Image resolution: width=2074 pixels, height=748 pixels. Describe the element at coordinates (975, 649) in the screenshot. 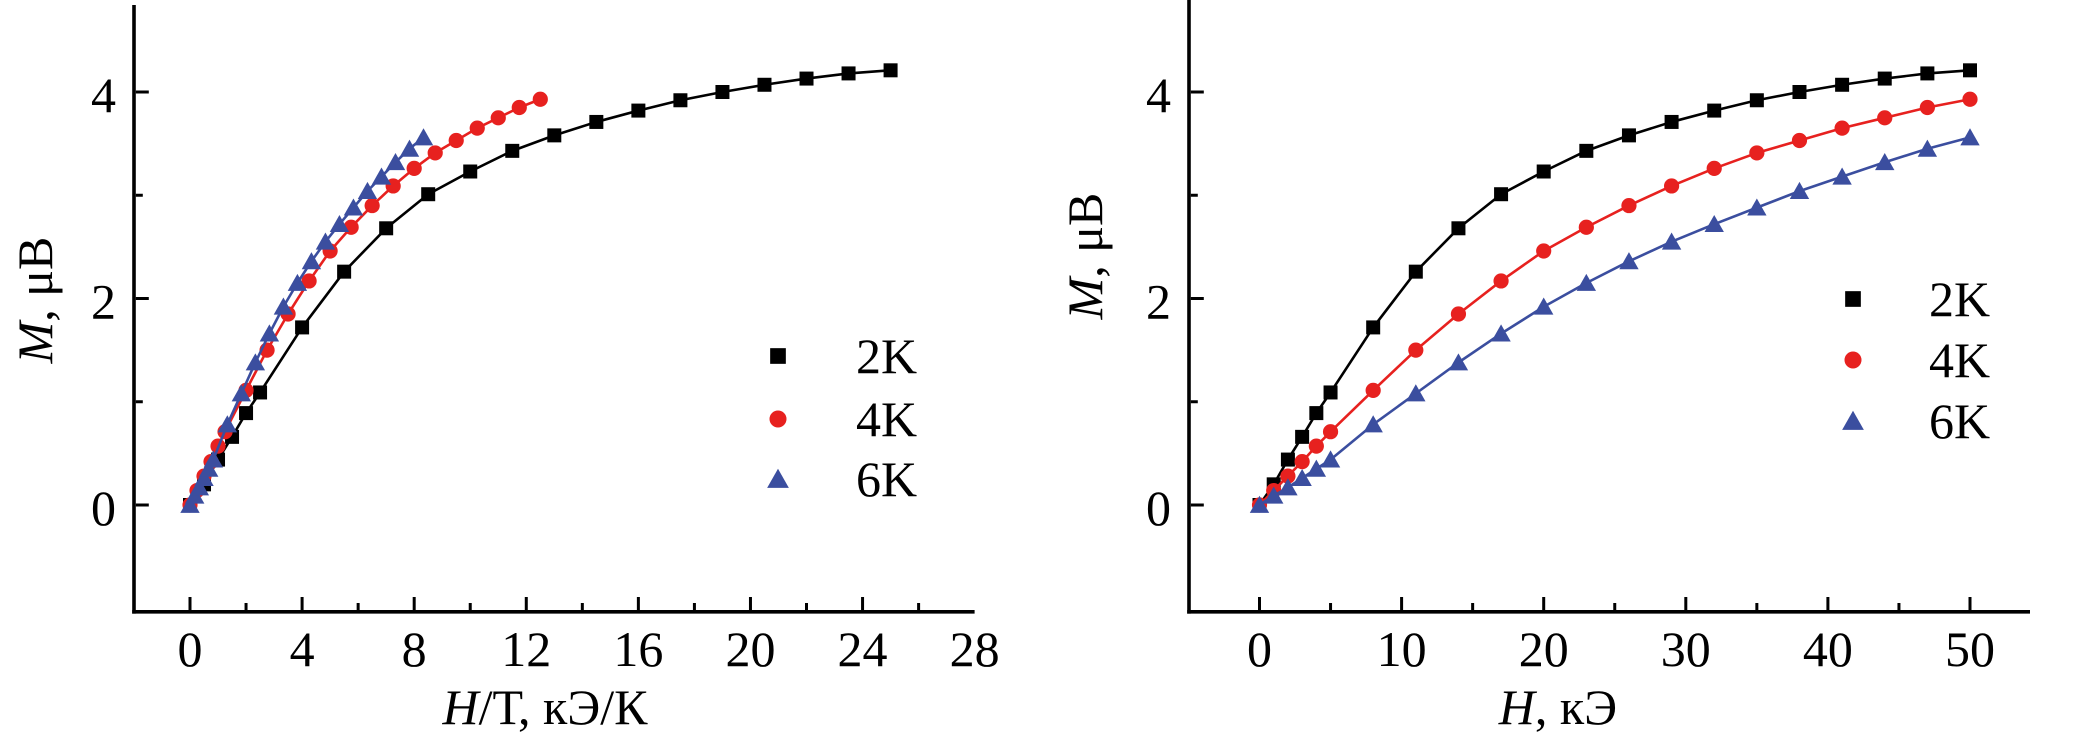

I see `x-tick-label: 28` at that location.